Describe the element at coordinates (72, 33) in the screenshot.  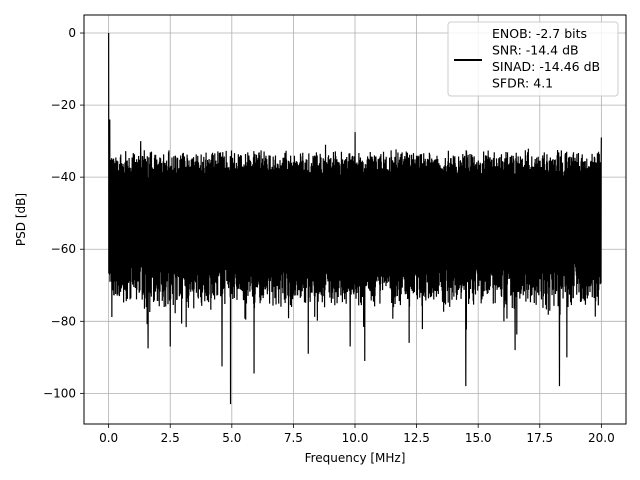
I see `y-tick-label: 0` at that location.